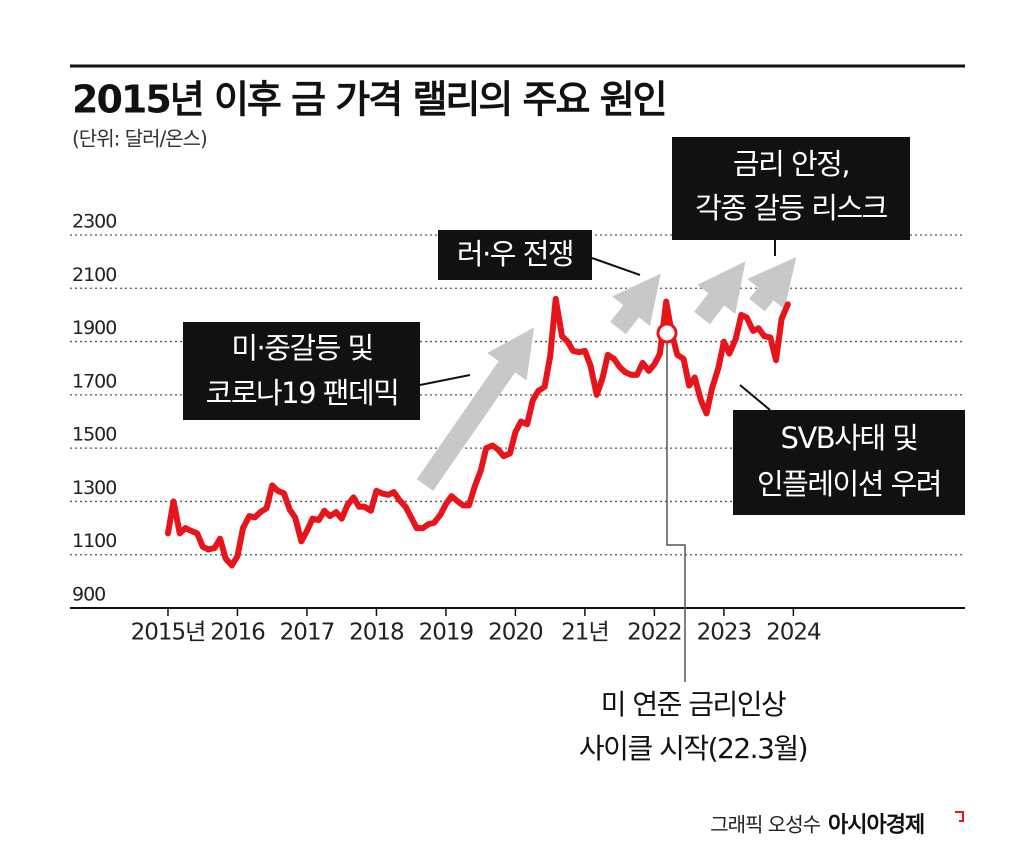 This screenshot has height=852, width=1036. I want to click on y-tick-label: 1700, so click(94, 381).